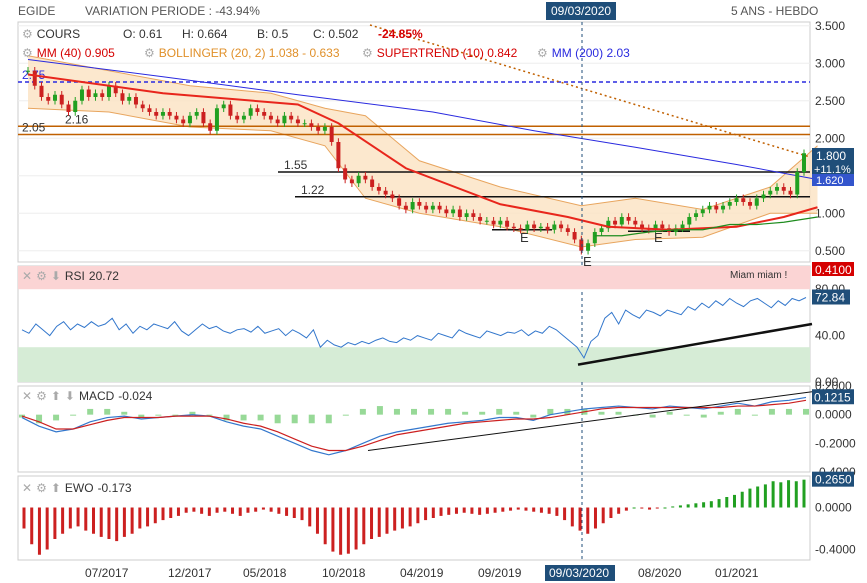  Describe the element at coordinates (87, 396) in the screenshot. I see `legend-macd: ✕ ⚙ ⬆ ⬇ MACD -0.024` at that location.